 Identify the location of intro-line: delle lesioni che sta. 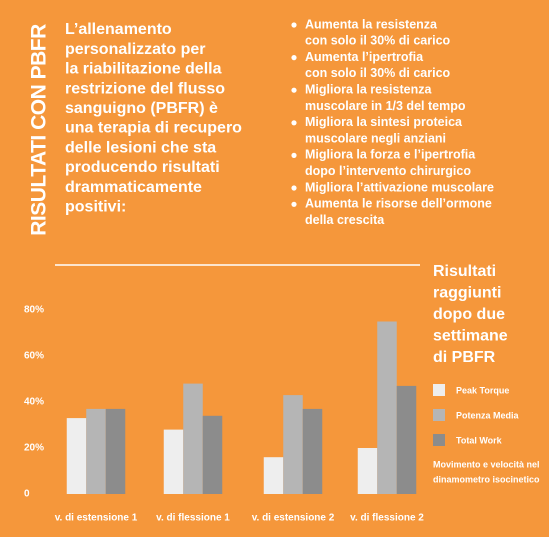
(140, 147).